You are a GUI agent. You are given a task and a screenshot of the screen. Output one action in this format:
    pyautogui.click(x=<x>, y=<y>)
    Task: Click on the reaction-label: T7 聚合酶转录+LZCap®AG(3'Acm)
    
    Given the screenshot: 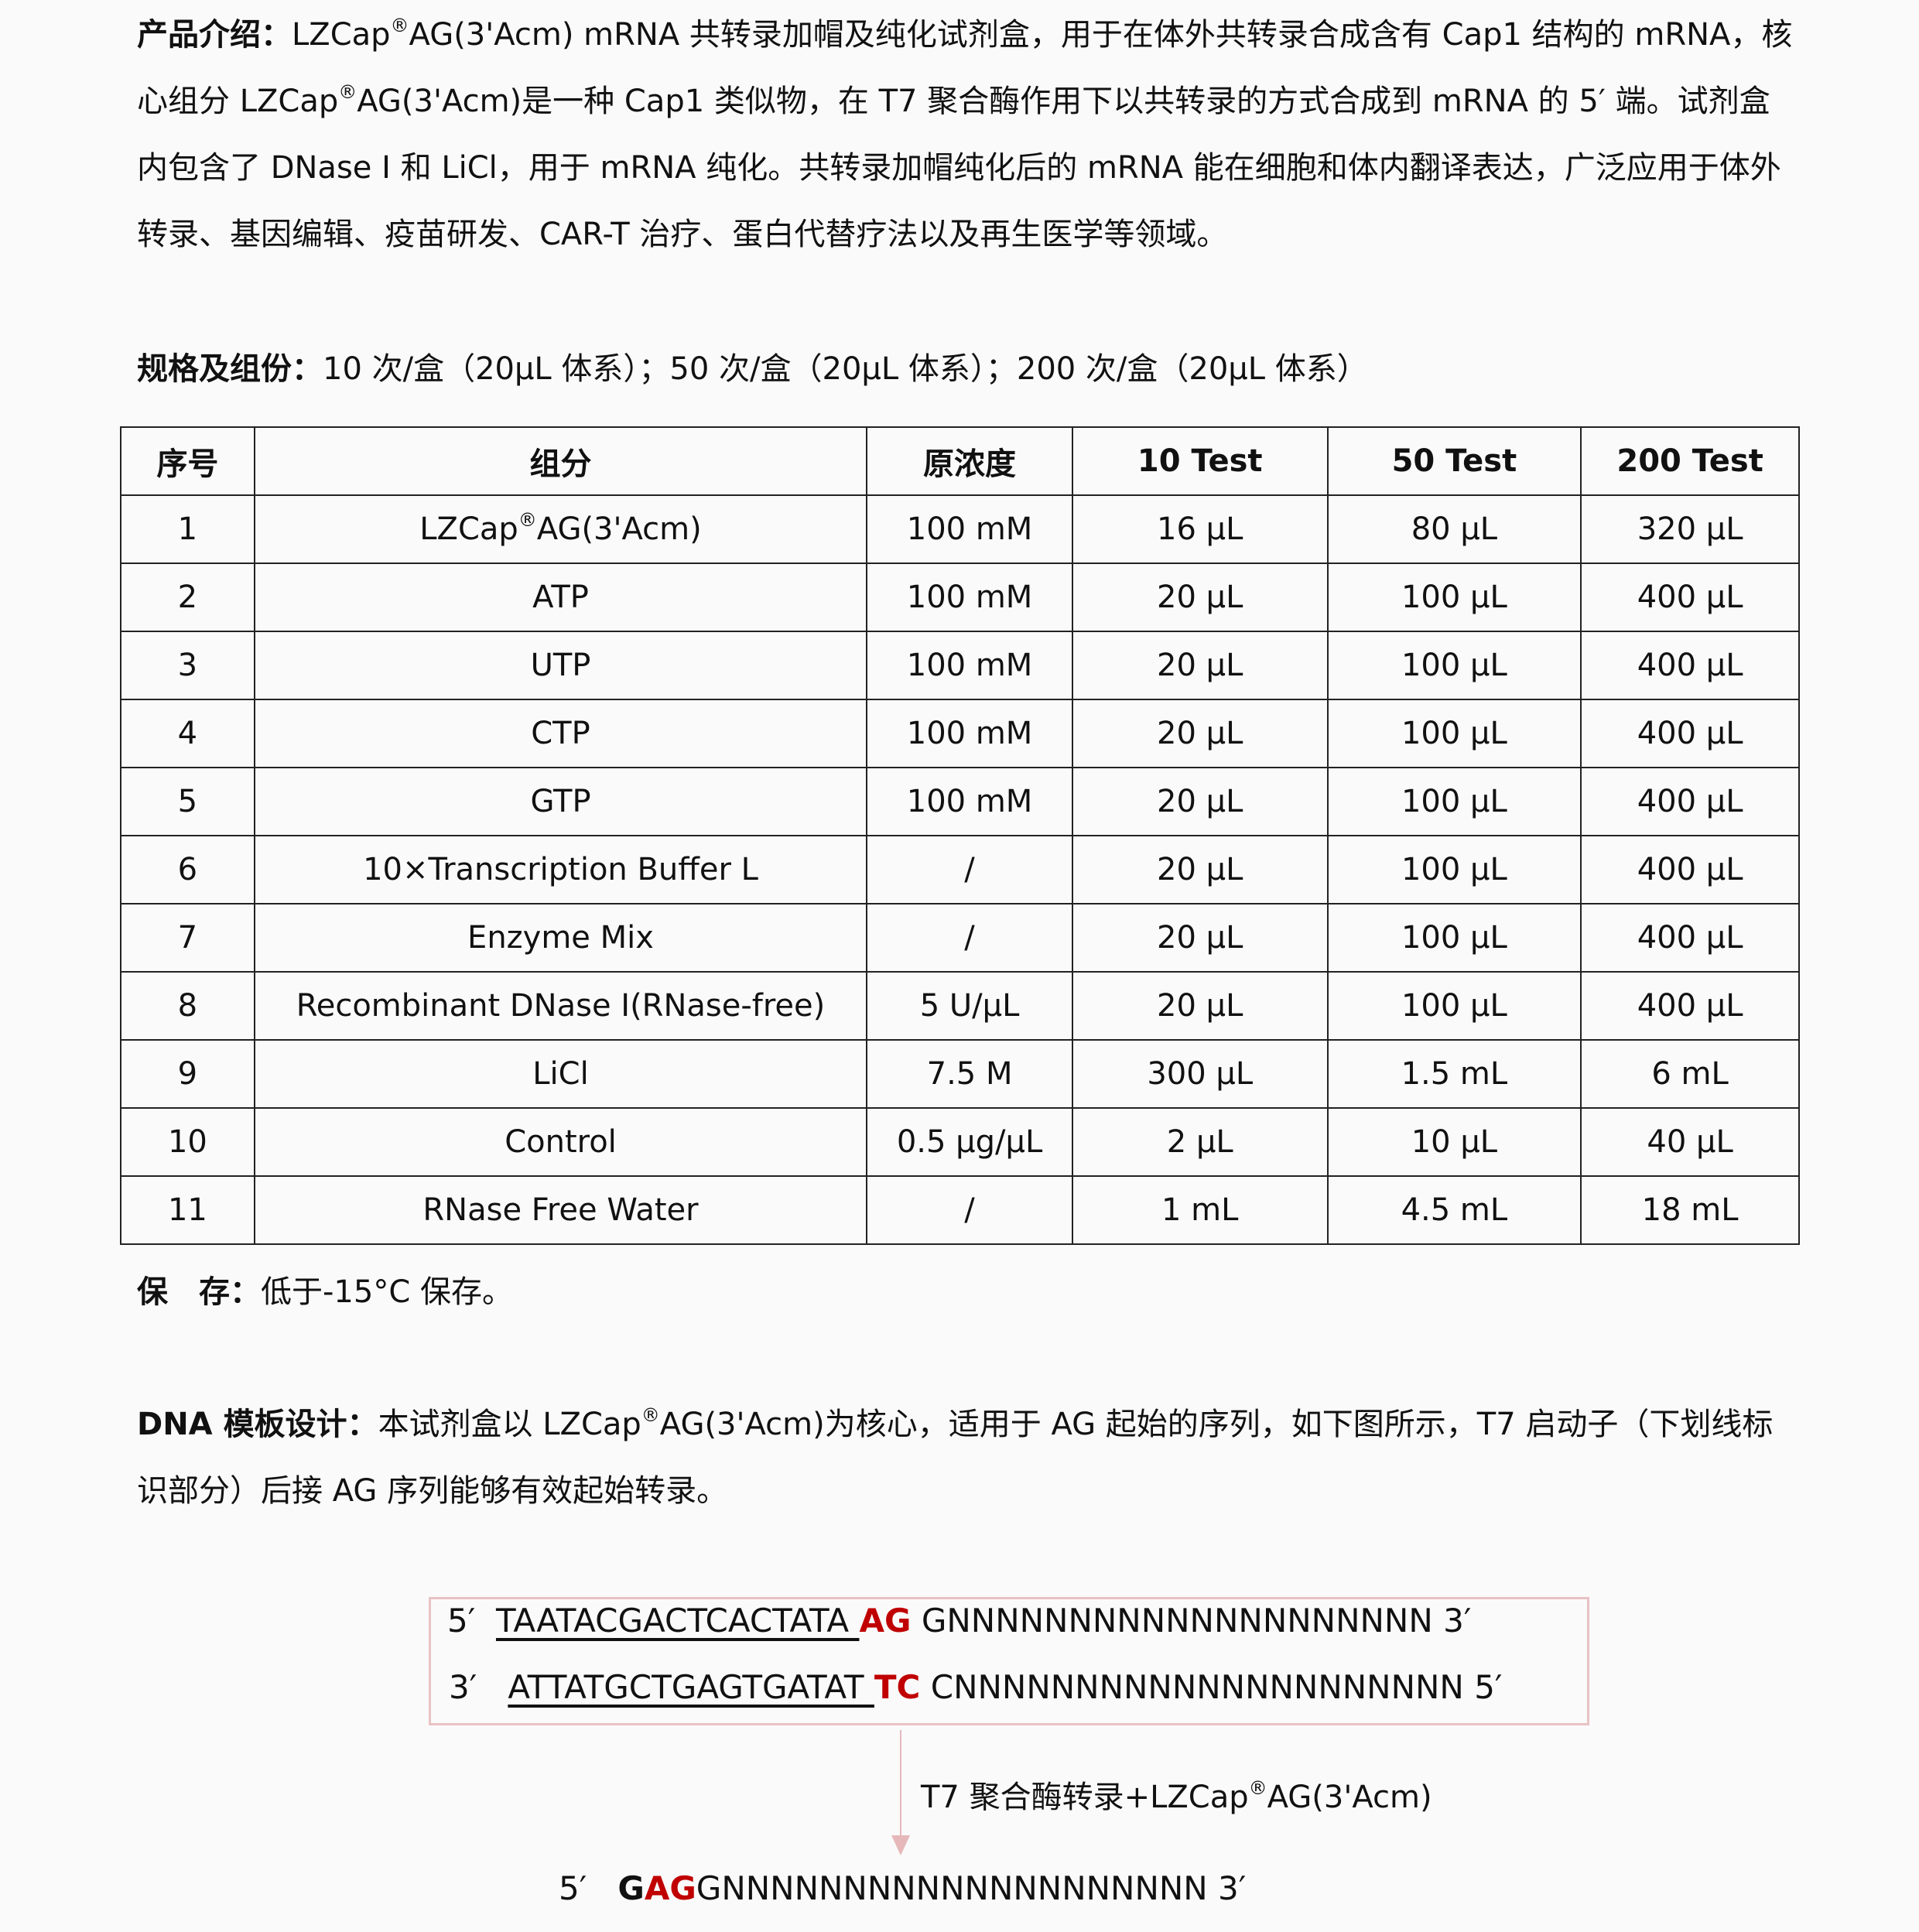 What is the action you would take?
    pyautogui.click(x=1176, y=1796)
    